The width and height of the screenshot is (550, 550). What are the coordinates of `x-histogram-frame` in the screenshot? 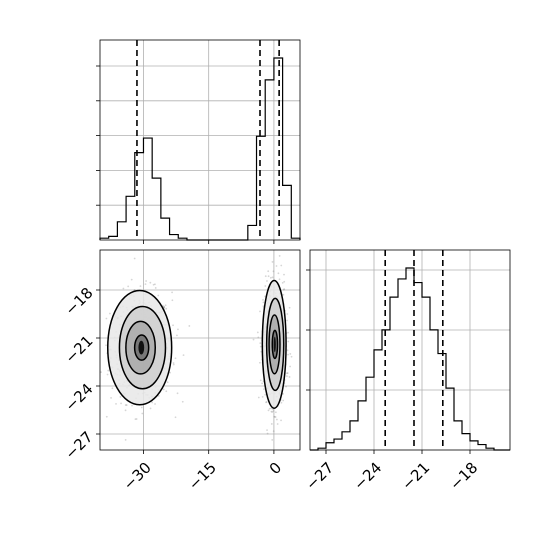 It's located at (200, 140).